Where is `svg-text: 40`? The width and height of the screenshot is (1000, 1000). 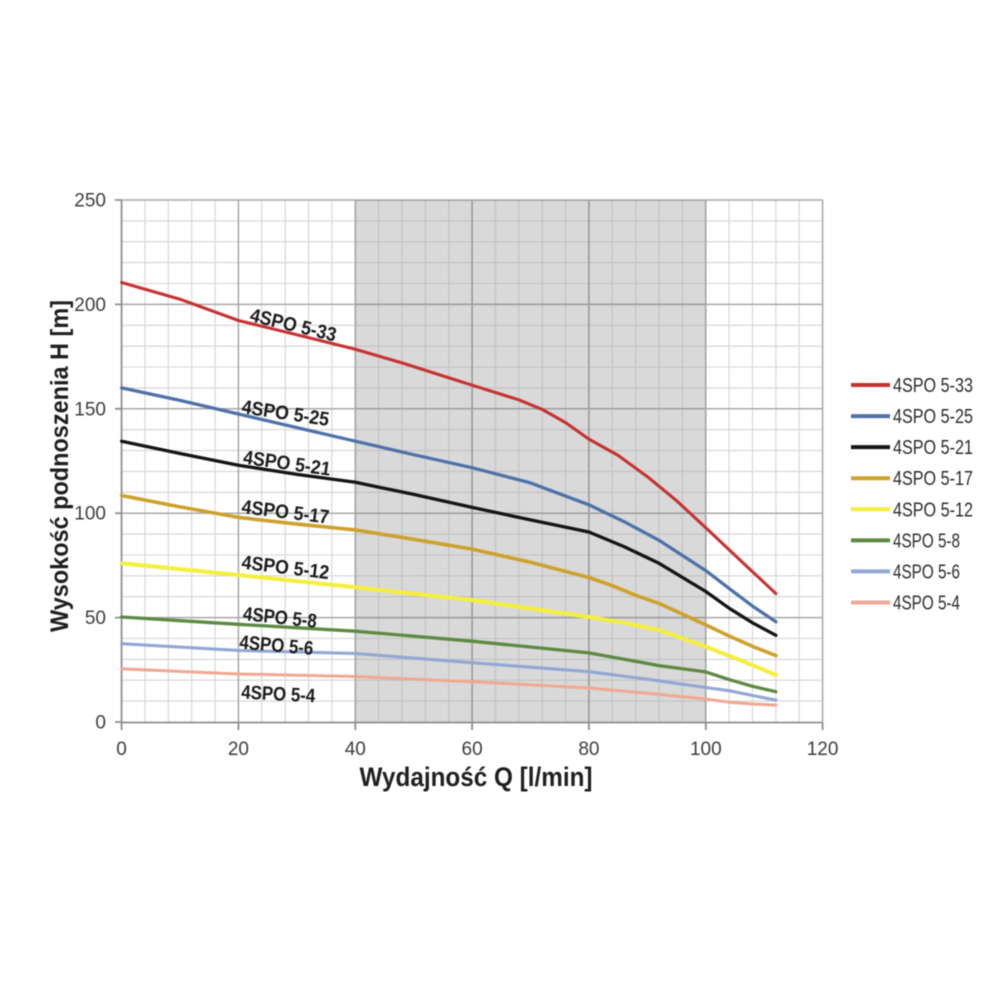 svg-text: 40 is located at coordinates (355, 749).